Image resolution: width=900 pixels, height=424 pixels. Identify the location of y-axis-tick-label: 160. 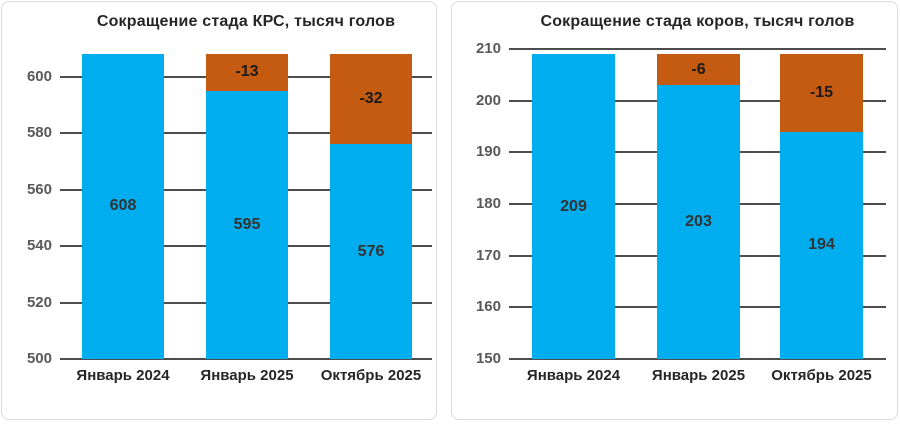
(488, 307).